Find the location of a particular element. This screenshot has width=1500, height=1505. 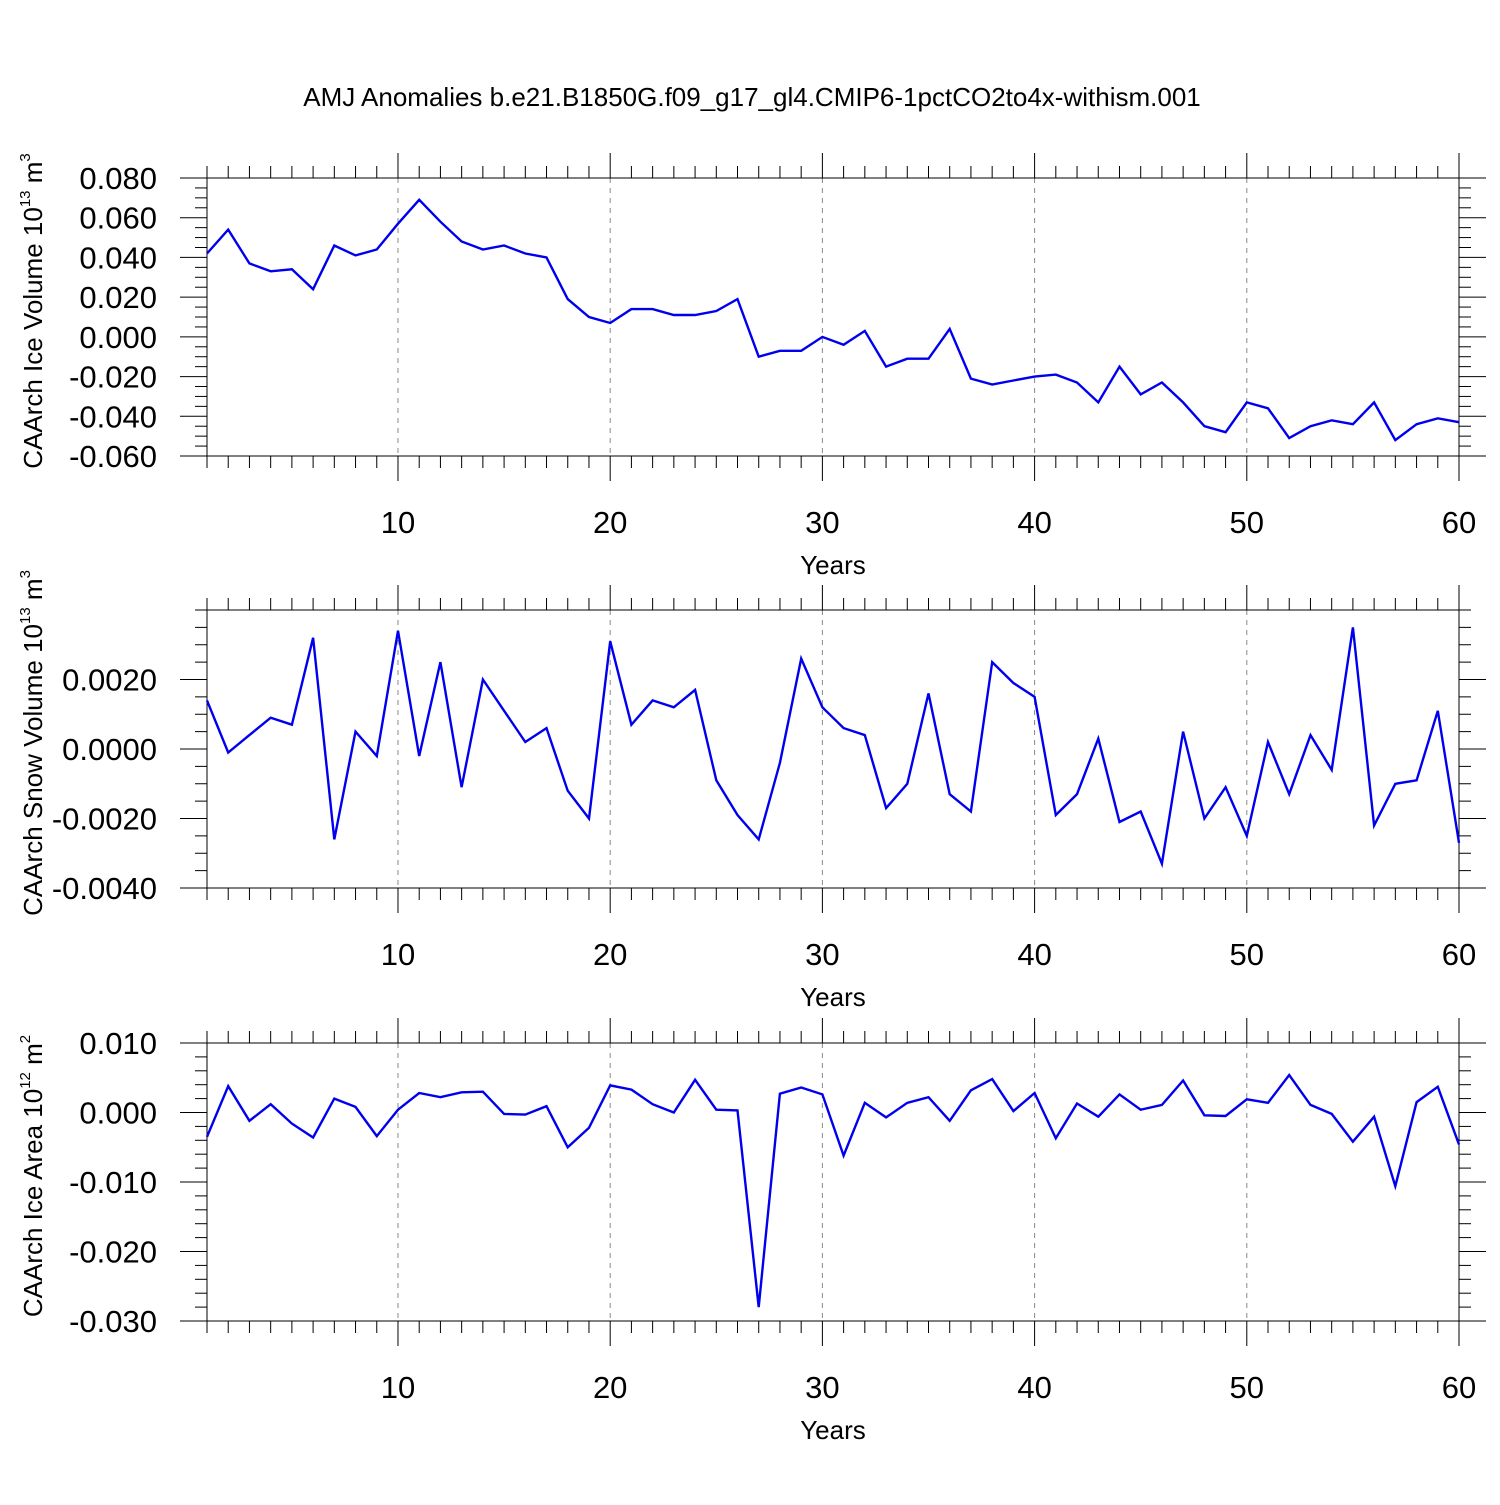

panel-2-y-tick-label: 0.0000 is located at coordinates (109, 749).